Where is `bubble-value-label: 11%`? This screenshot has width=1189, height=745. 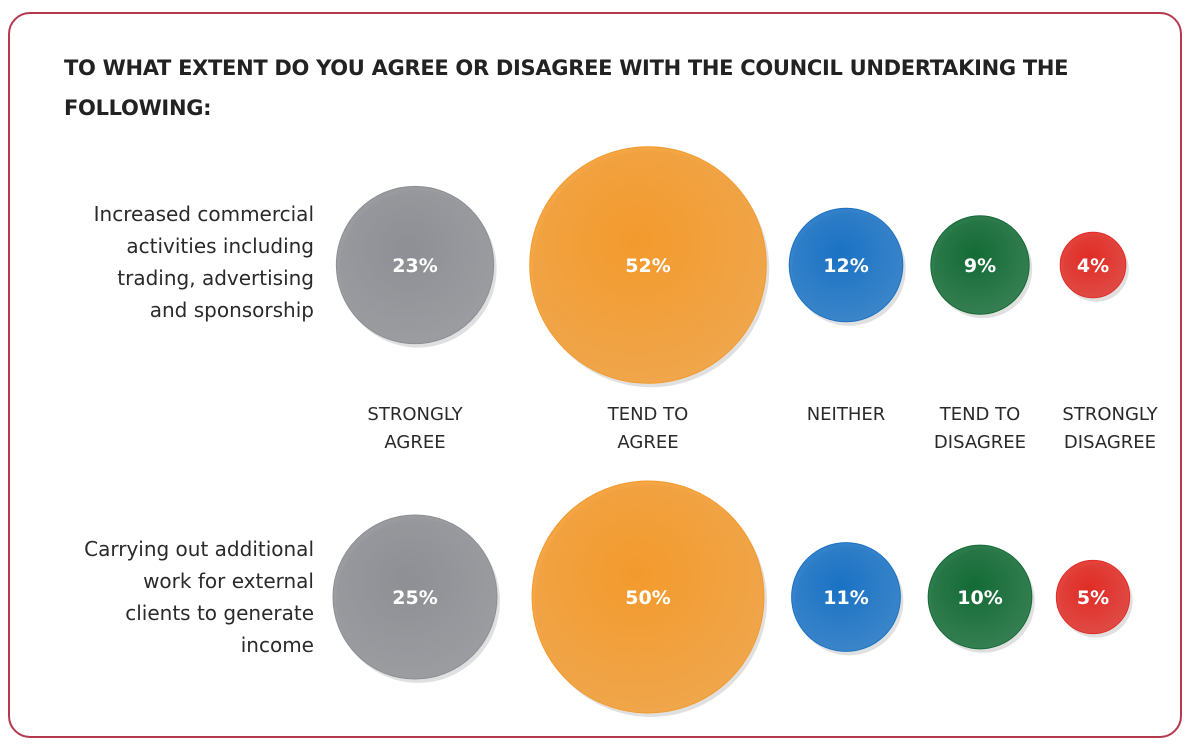
bubble-value-label: 11% is located at coordinates (845, 598).